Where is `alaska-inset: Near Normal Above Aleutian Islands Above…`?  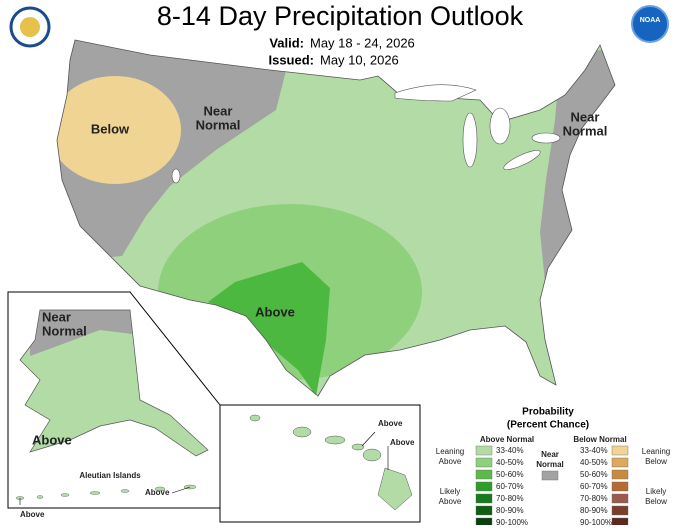 alaska-inset: Near Normal Above Aleutian Islands Above… is located at coordinates (114, 405).